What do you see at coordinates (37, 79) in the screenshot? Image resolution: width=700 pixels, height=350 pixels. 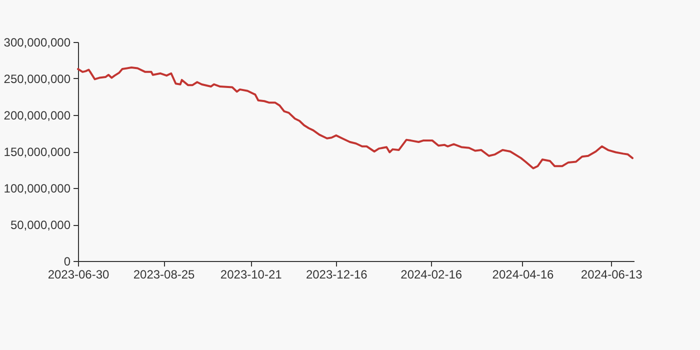 I see `y-tick-label: 250,000,000` at bounding box center [37, 79].